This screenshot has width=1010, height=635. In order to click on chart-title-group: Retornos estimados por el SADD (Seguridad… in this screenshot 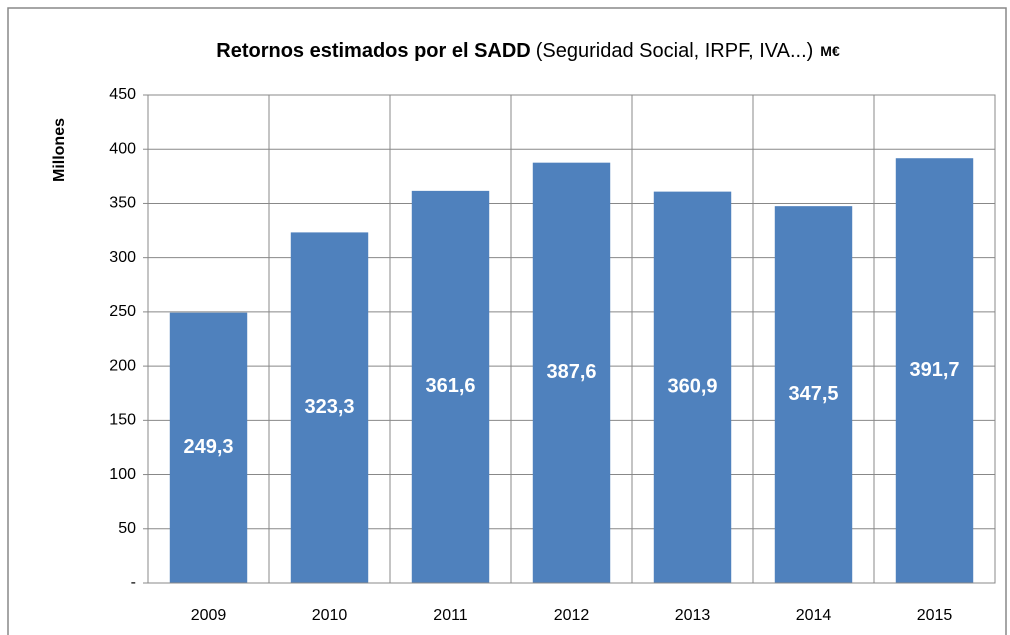, I will do `click(528, 51)`.